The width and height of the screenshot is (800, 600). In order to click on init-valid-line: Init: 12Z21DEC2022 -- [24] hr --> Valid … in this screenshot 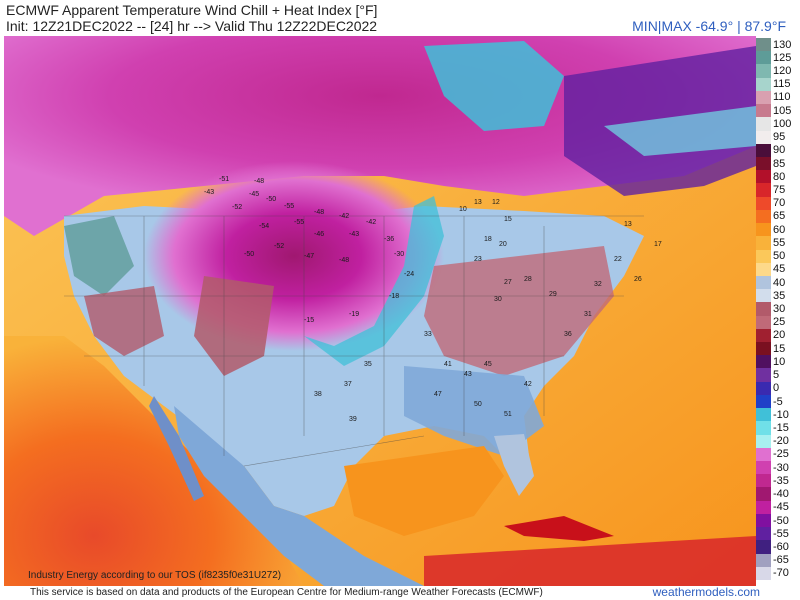, I will do `click(192, 26)`.